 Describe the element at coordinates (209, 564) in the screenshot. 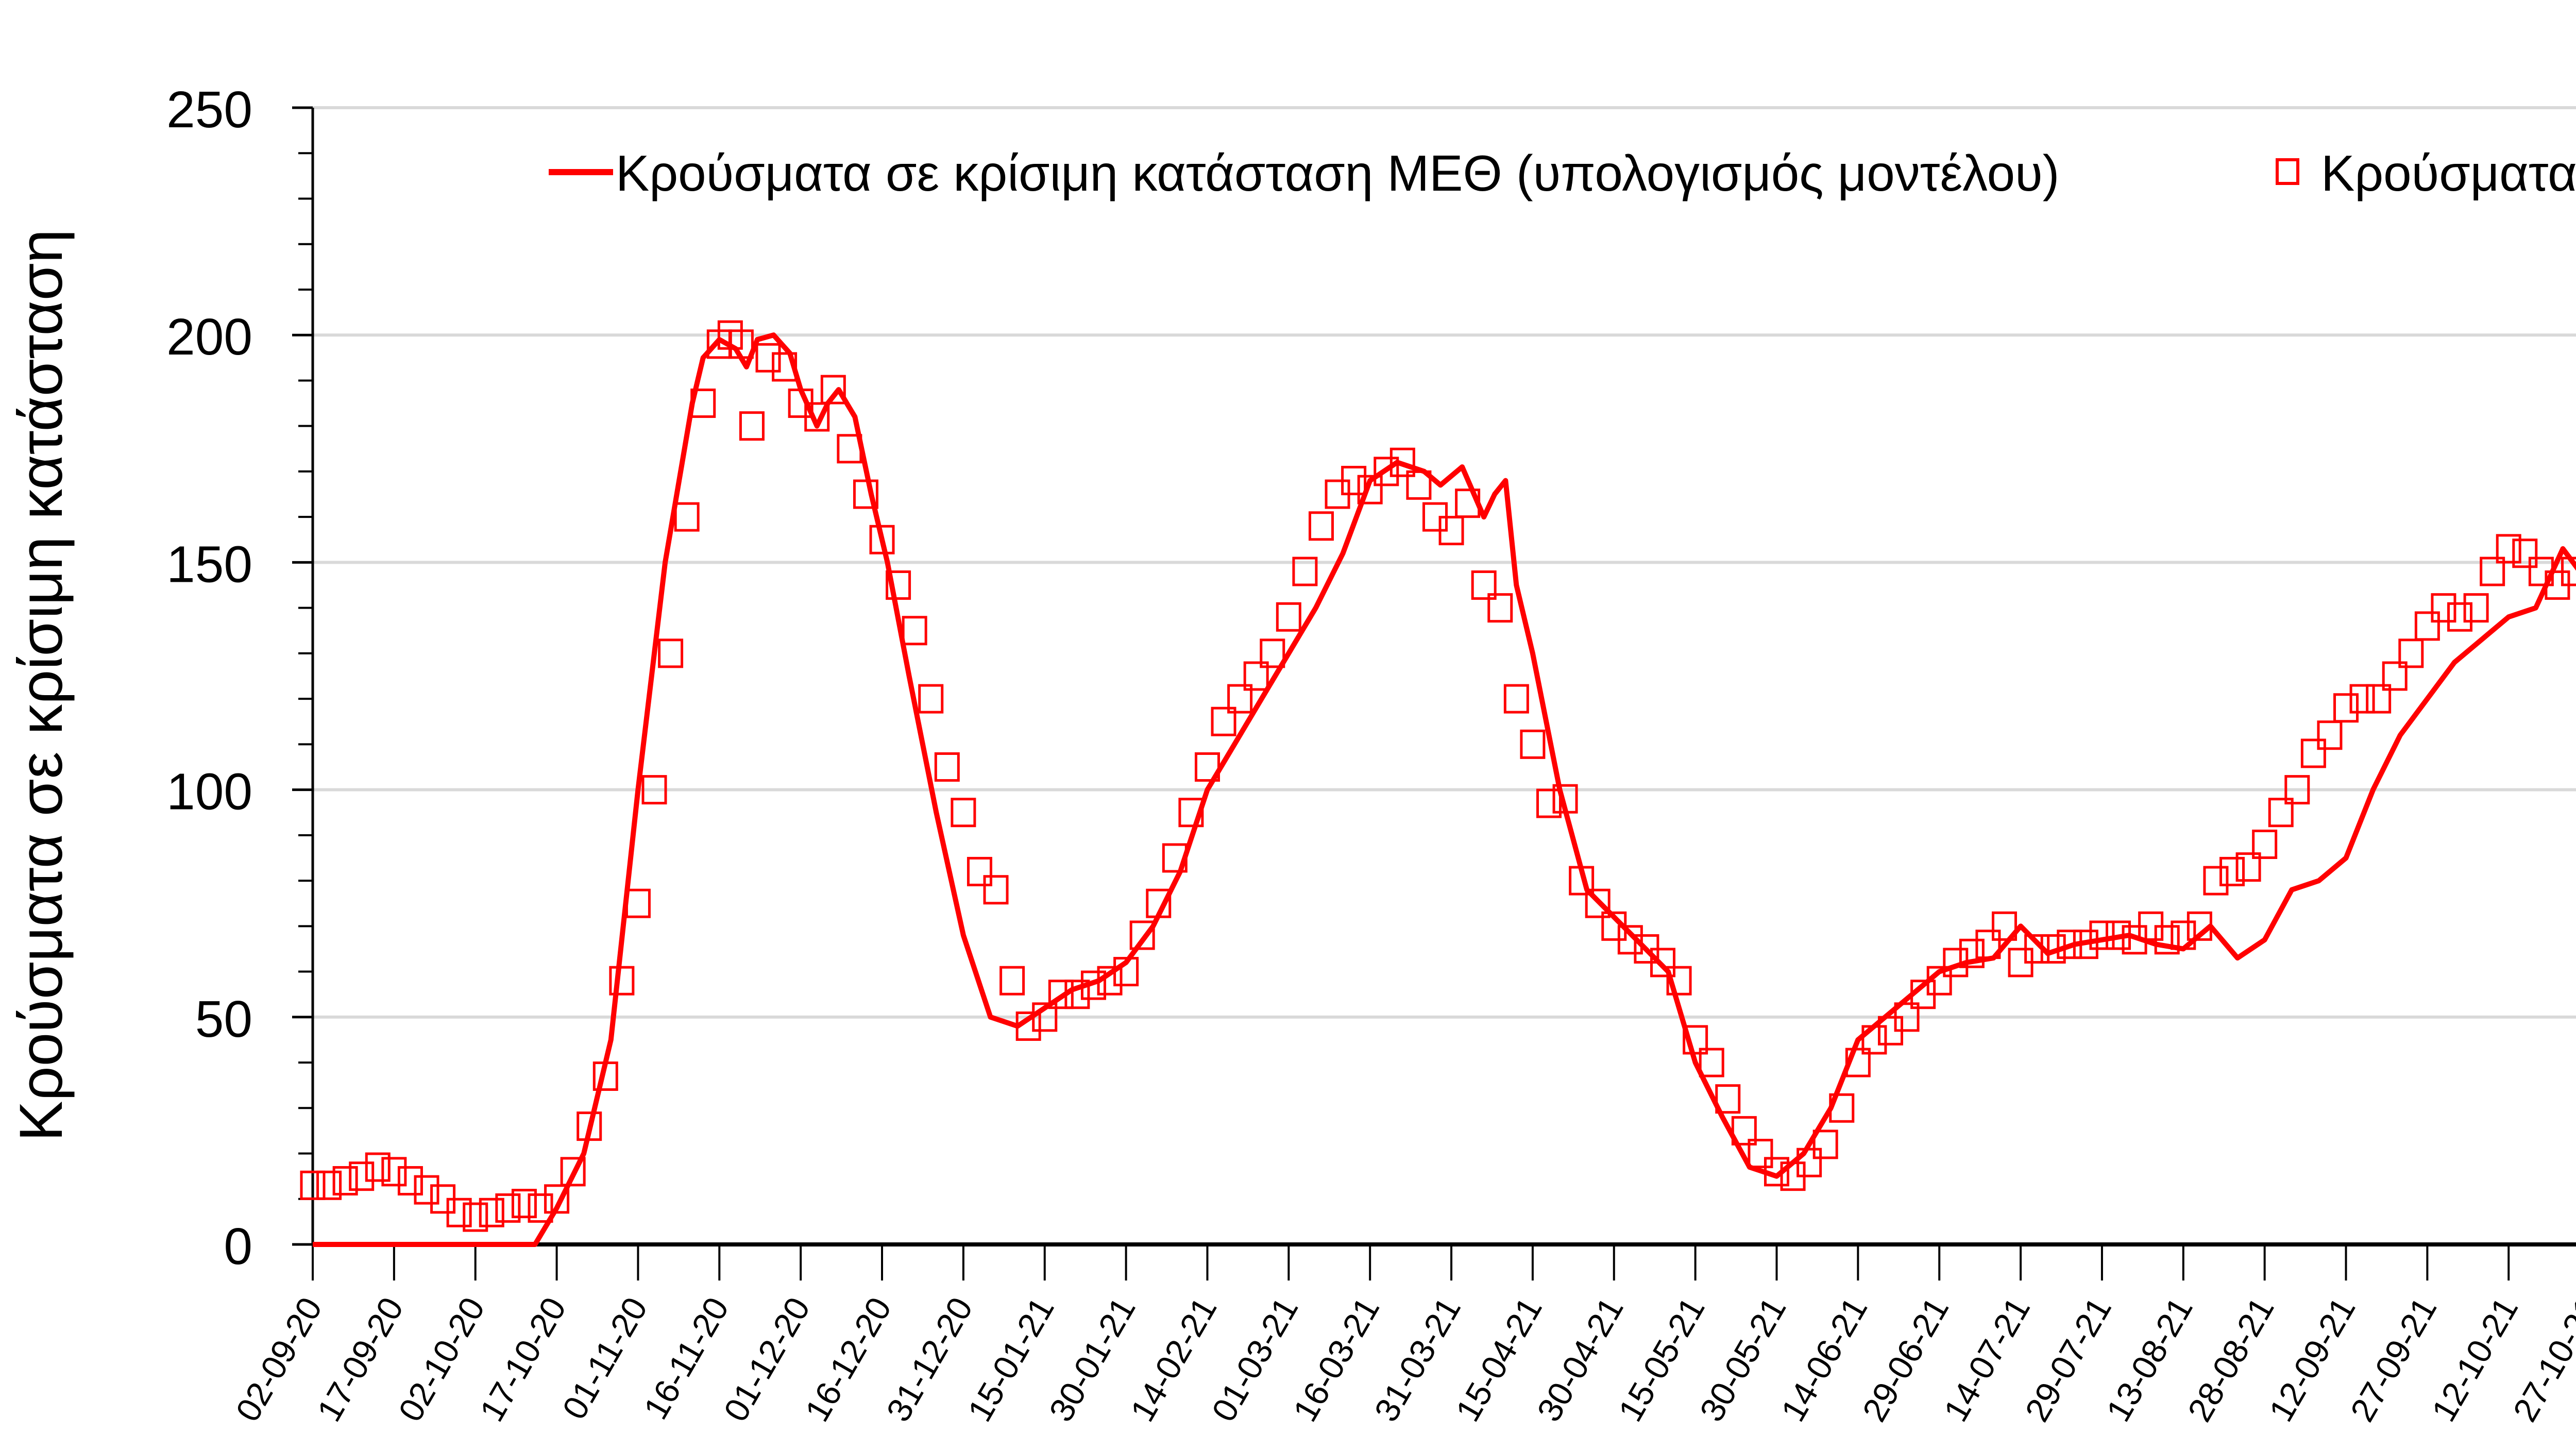

I see `y-tick-label: 150` at that location.